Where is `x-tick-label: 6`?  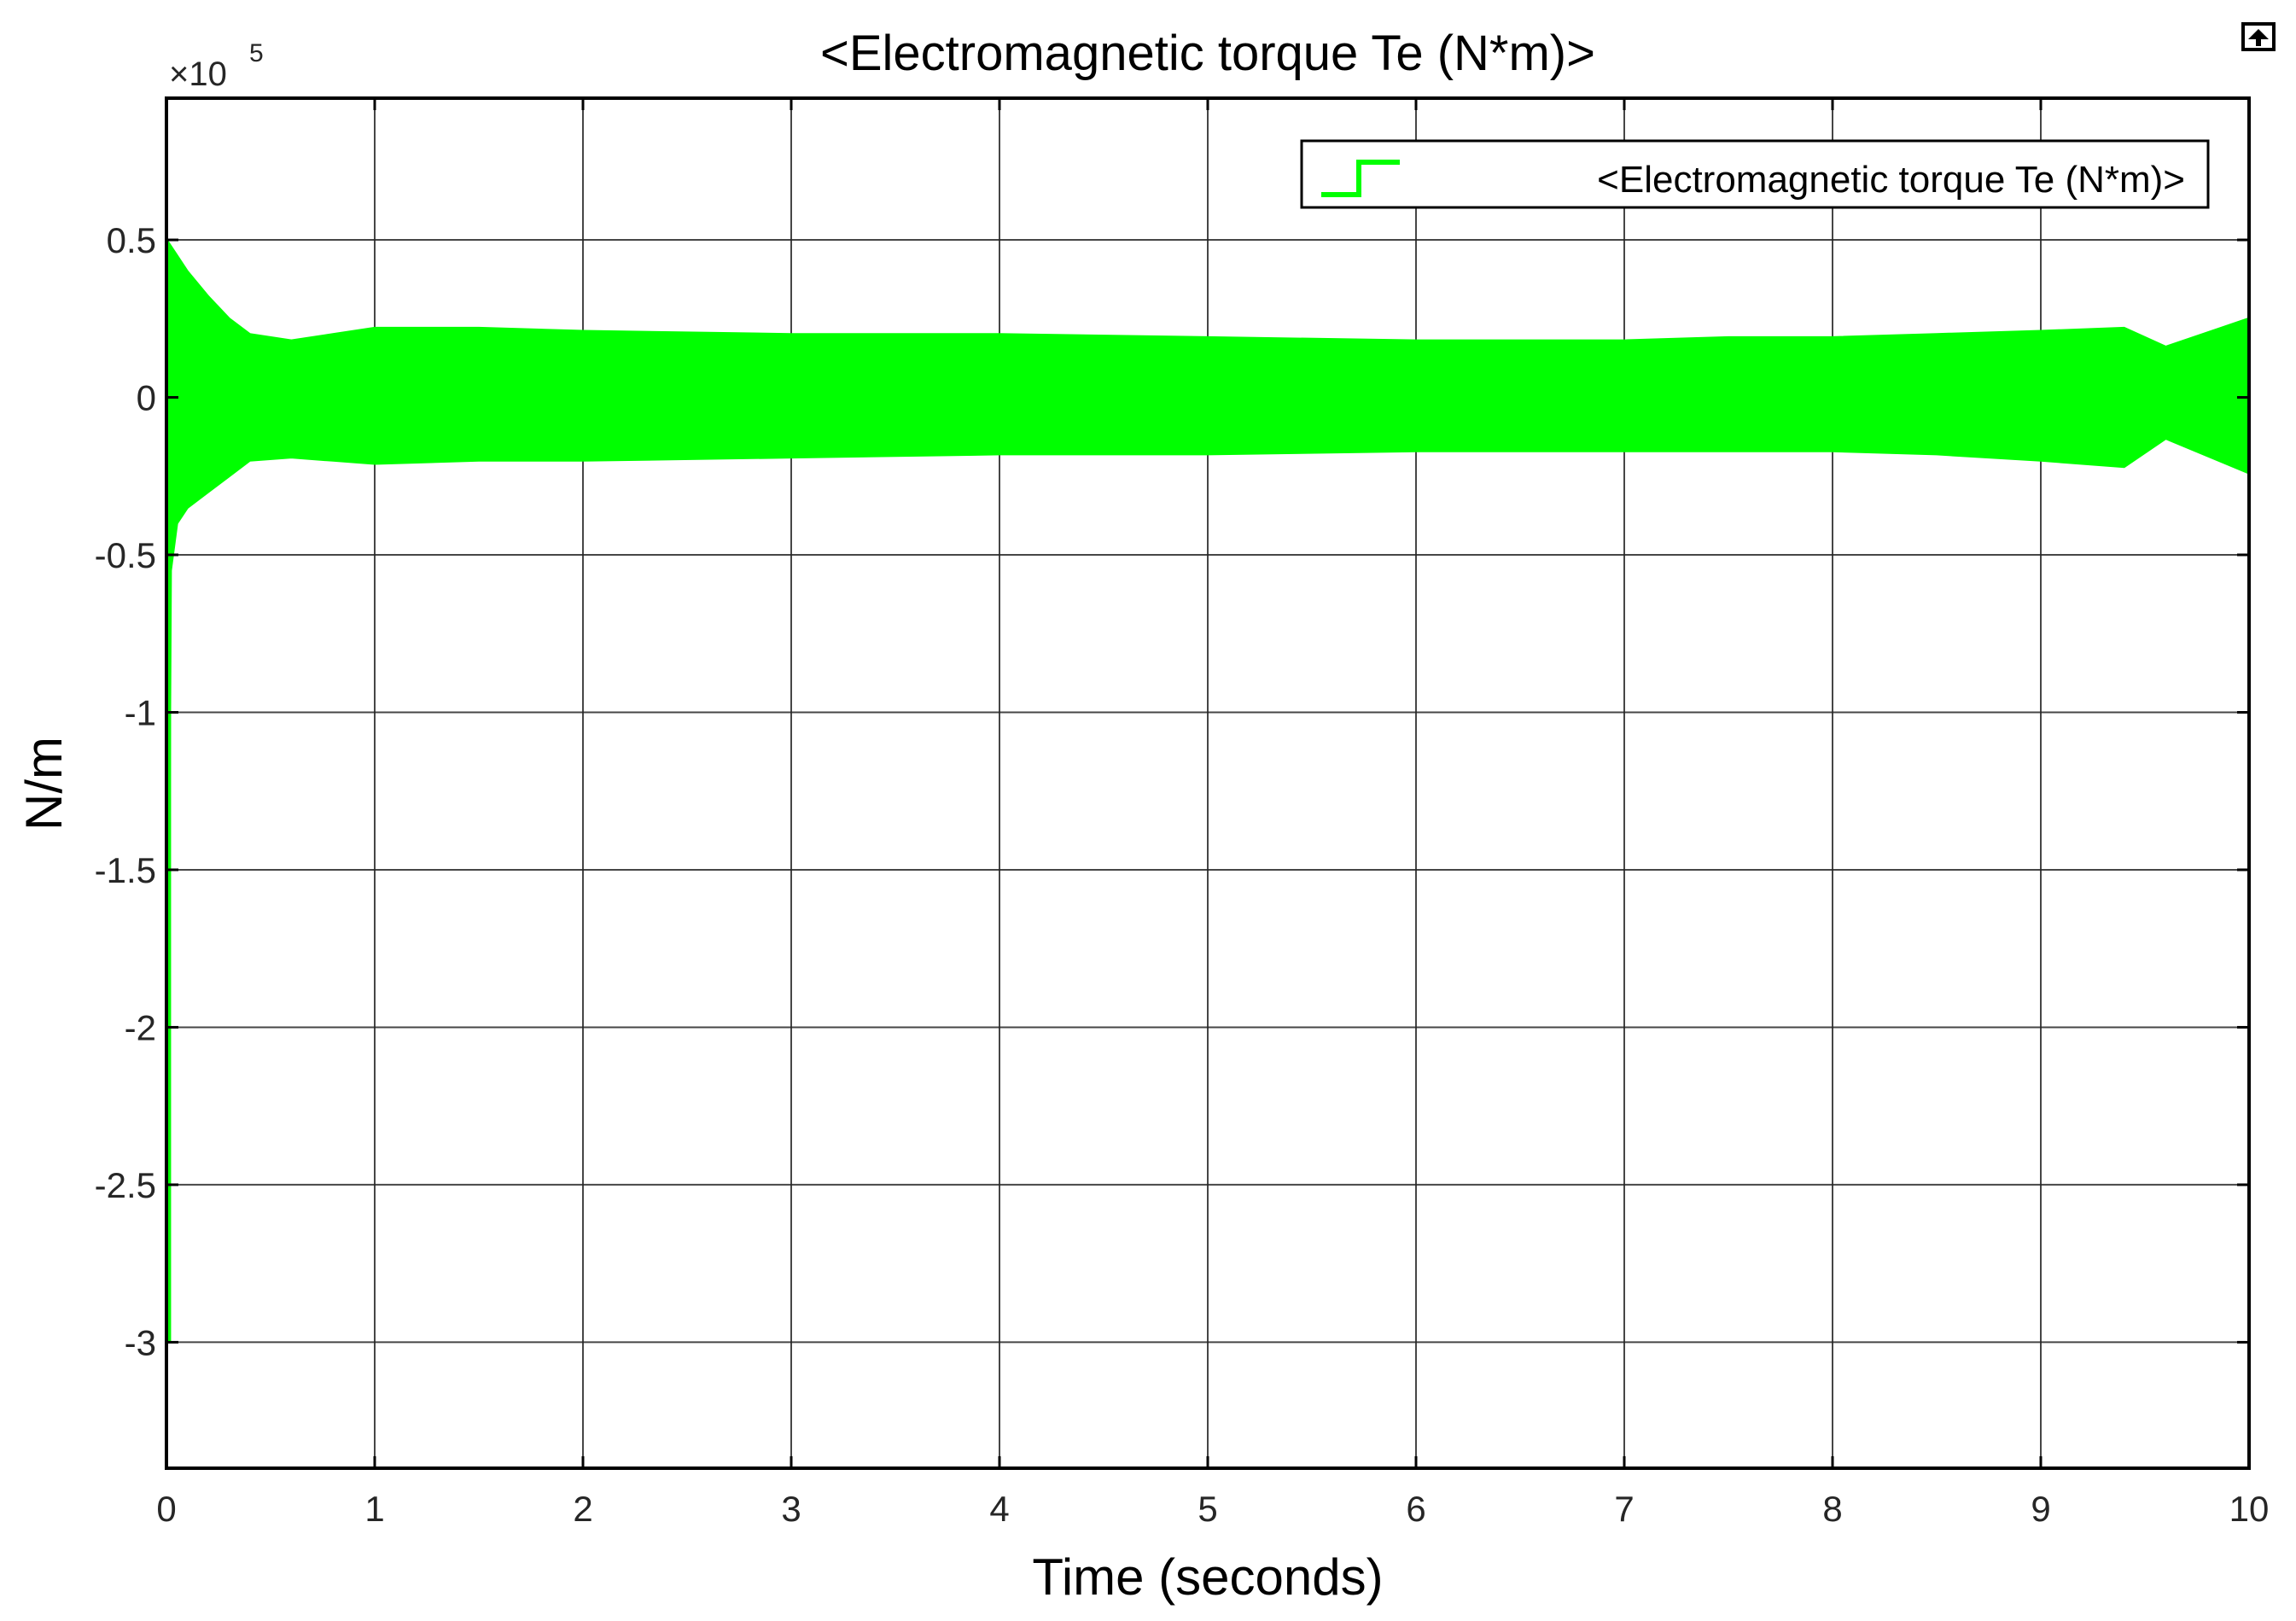 x-tick-label: 6 is located at coordinates (1416, 1509).